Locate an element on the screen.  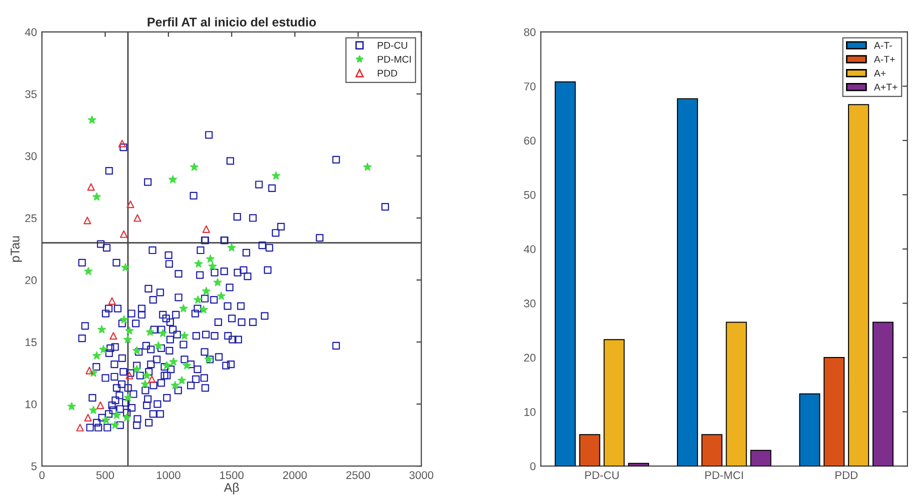
legend-label: PD-CU is located at coordinates (393, 45).